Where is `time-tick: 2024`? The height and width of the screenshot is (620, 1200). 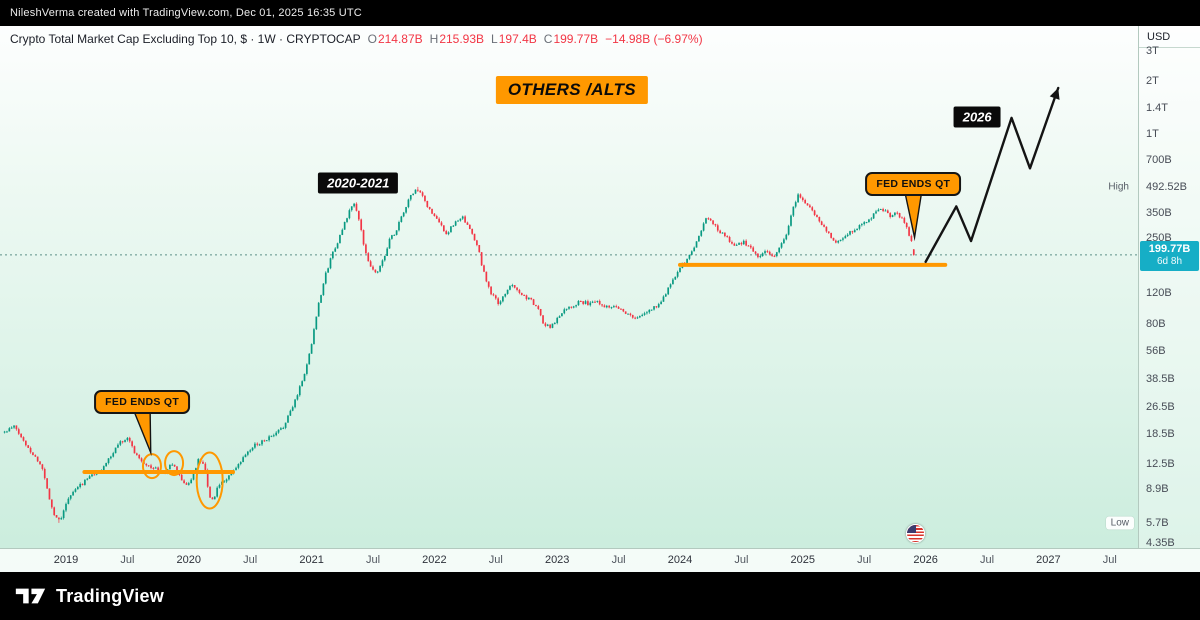 time-tick: 2024 is located at coordinates (680, 560).